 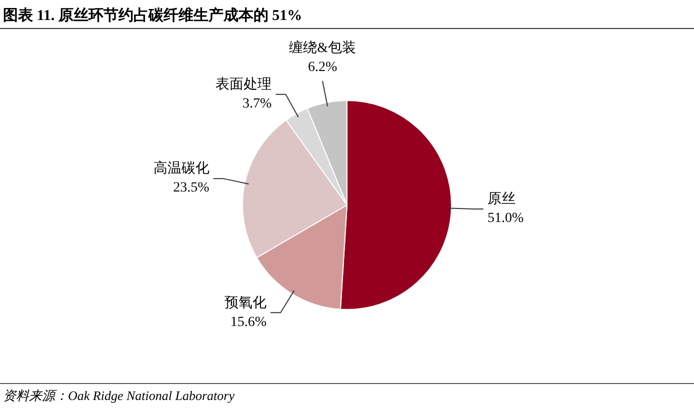 I want to click on slice-label: 原丝, so click(x=501, y=199).